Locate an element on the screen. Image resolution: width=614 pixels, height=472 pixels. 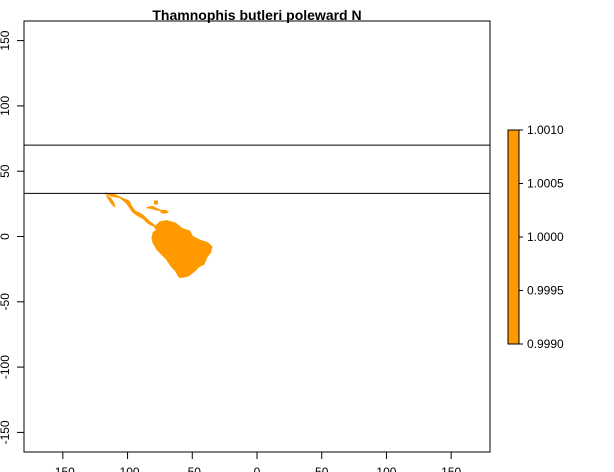
x-tick-label: -50 is located at coordinates (193, 468).